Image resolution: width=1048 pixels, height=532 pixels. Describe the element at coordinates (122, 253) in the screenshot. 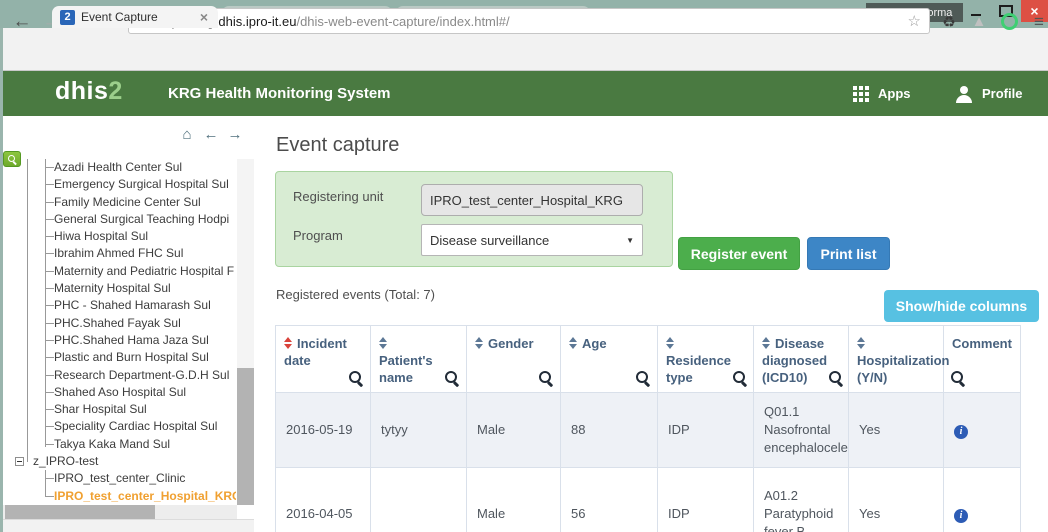

I see `tree-item: Ibrahim Ahmed FHC Sul` at that location.